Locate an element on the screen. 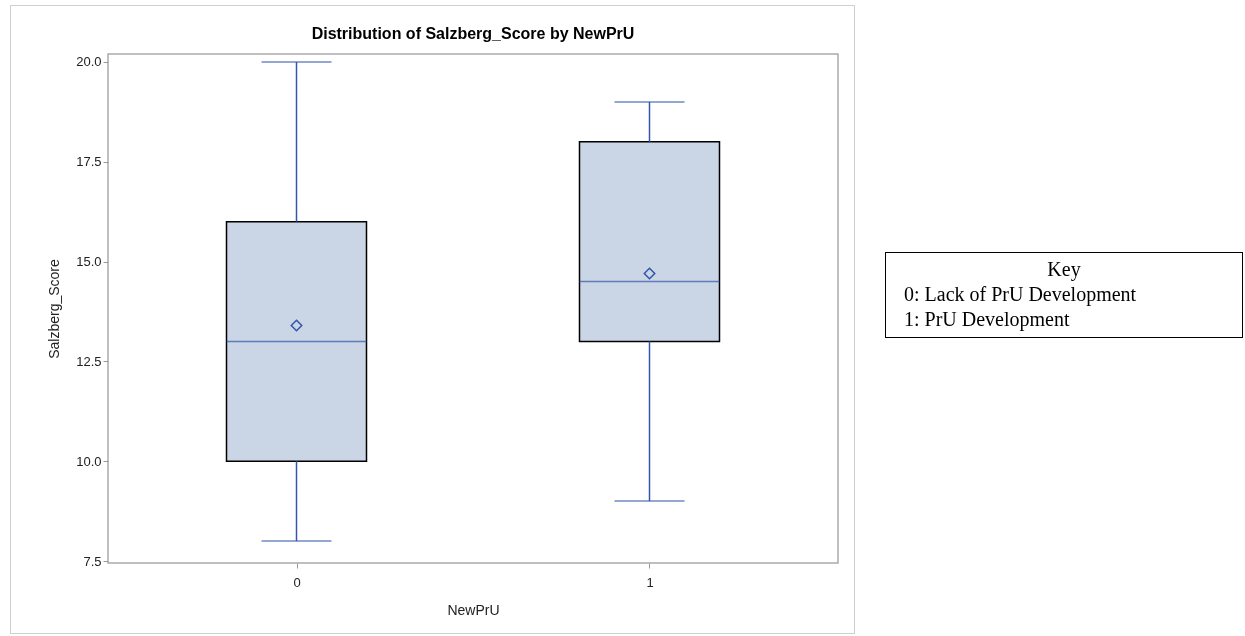 This screenshot has width=1245, height=636. x-tick-label: 0 is located at coordinates (297, 582).